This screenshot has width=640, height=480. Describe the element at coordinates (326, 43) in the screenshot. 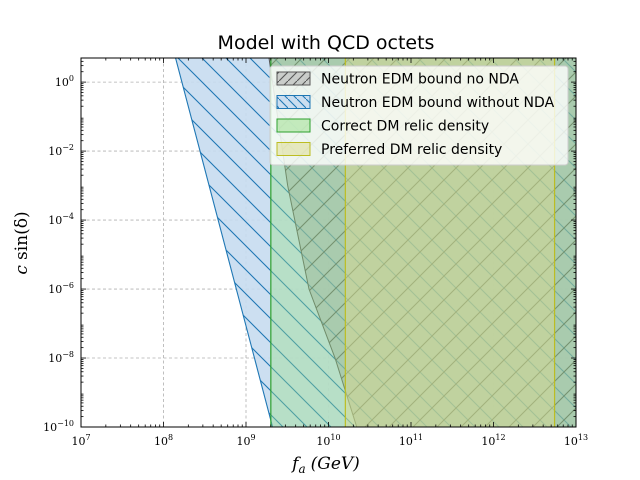

I see `chart-title: Model with QCD octets` at that location.